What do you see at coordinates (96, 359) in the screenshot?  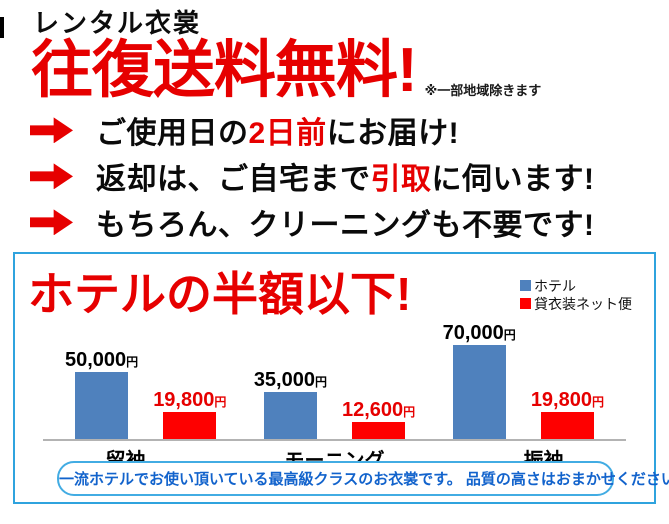 I see `bar-value: 50,000` at bounding box center [96, 359].